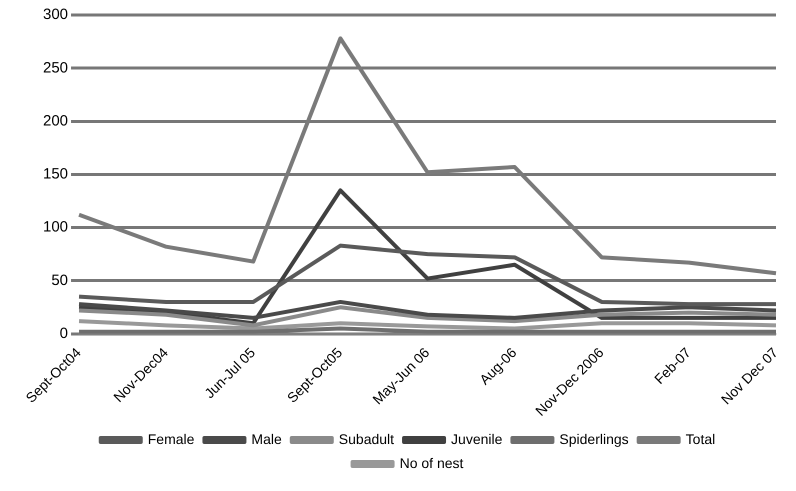 Image resolution: width=796 pixels, height=491 pixels. Describe the element at coordinates (701, 438) in the screenshot. I see `legend-label: Total` at that location.